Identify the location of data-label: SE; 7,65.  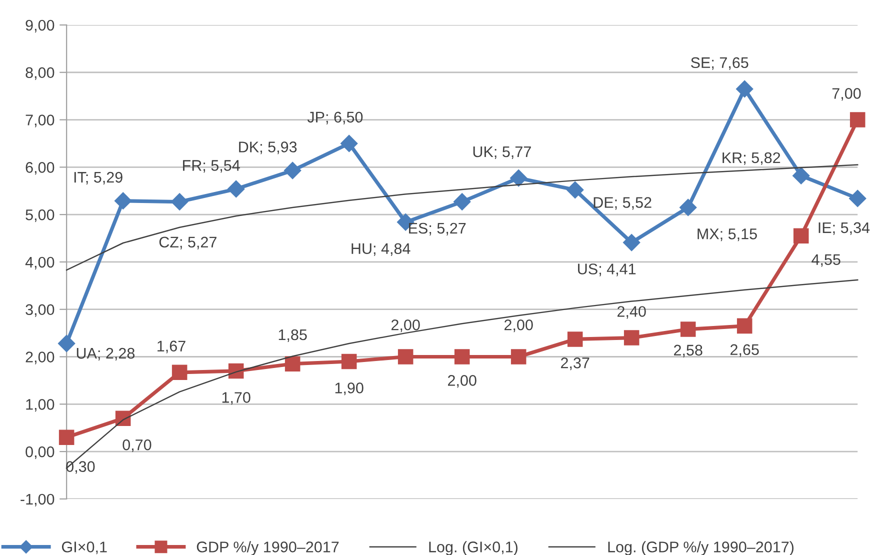
(719, 63).